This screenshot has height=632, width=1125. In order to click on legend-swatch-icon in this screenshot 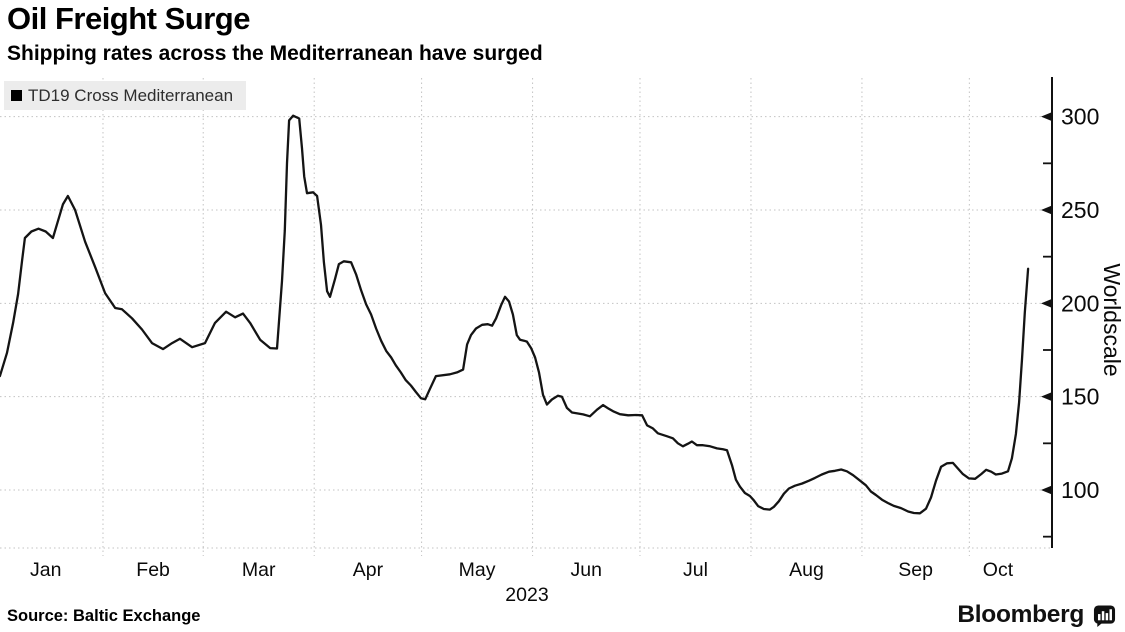, I will do `click(16, 95)`.